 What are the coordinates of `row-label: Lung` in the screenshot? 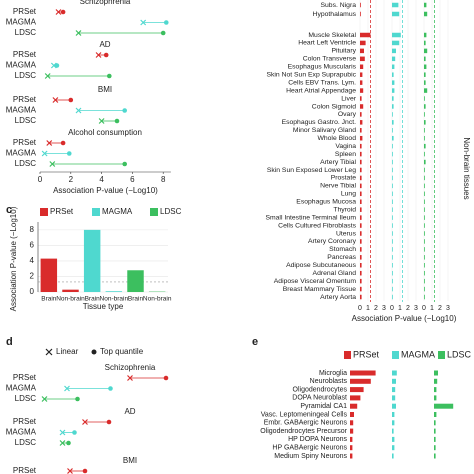 It's located at (348, 194).